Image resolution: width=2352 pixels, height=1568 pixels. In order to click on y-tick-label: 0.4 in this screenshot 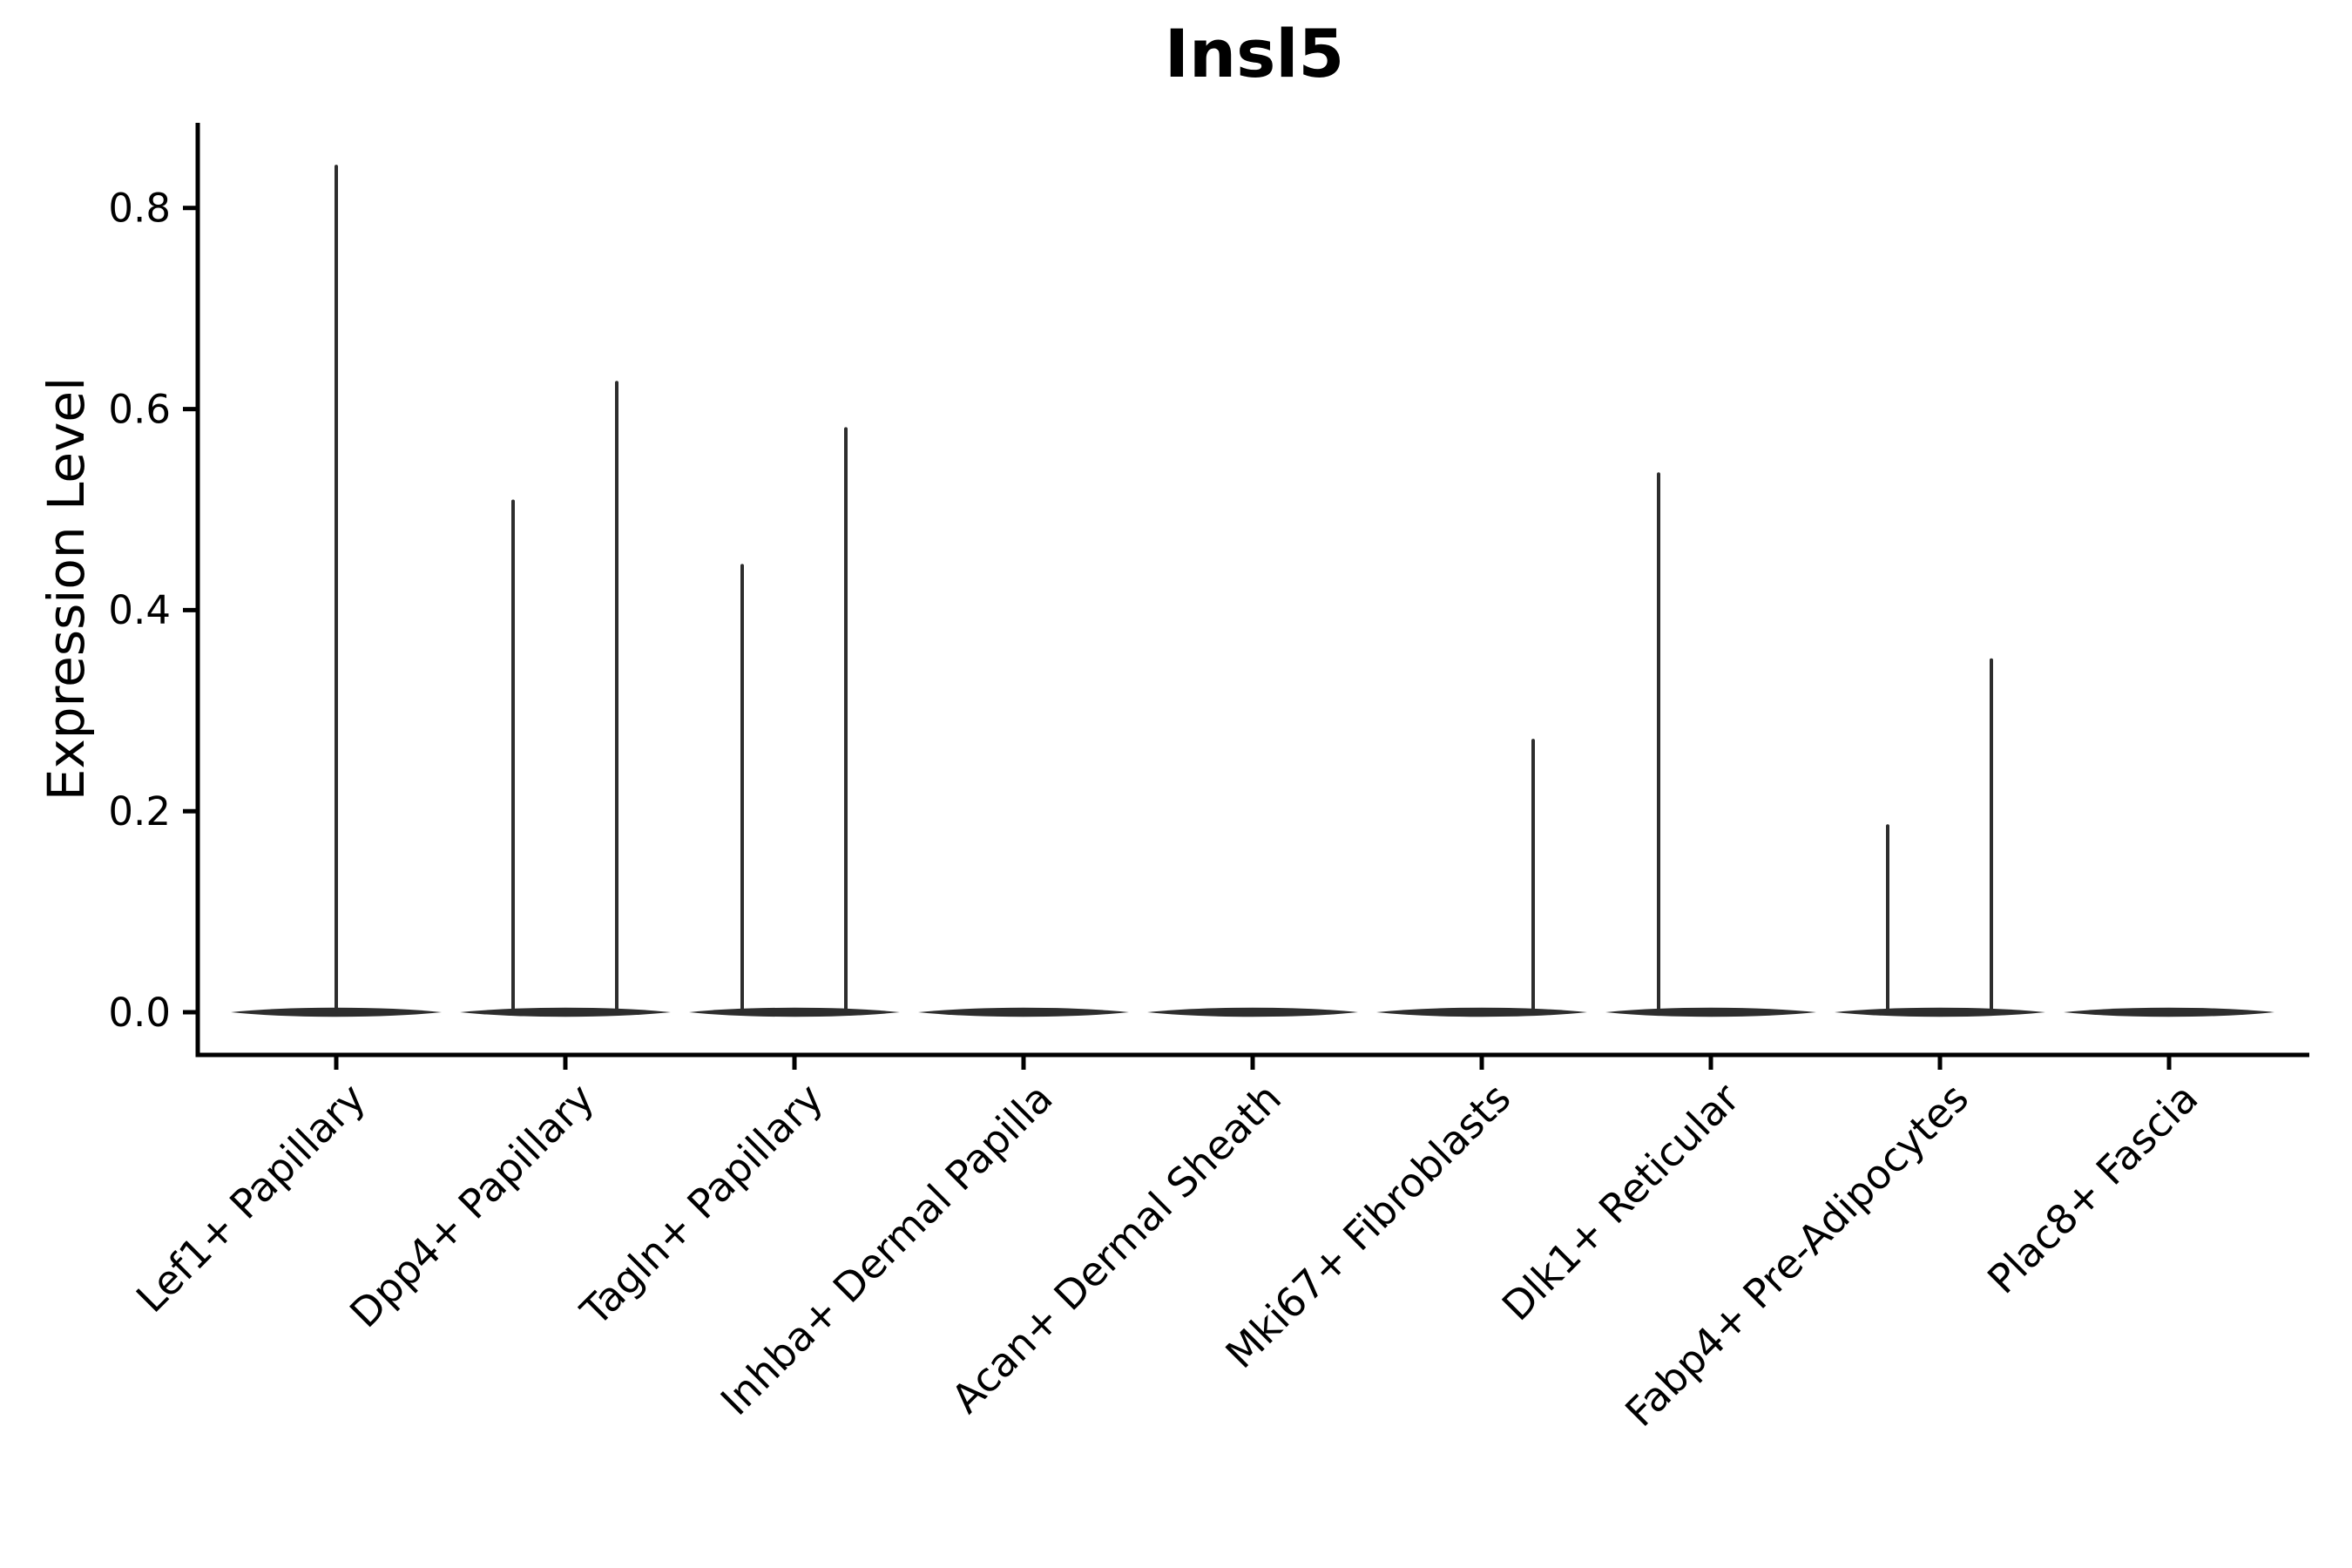, I will do `click(139, 610)`.